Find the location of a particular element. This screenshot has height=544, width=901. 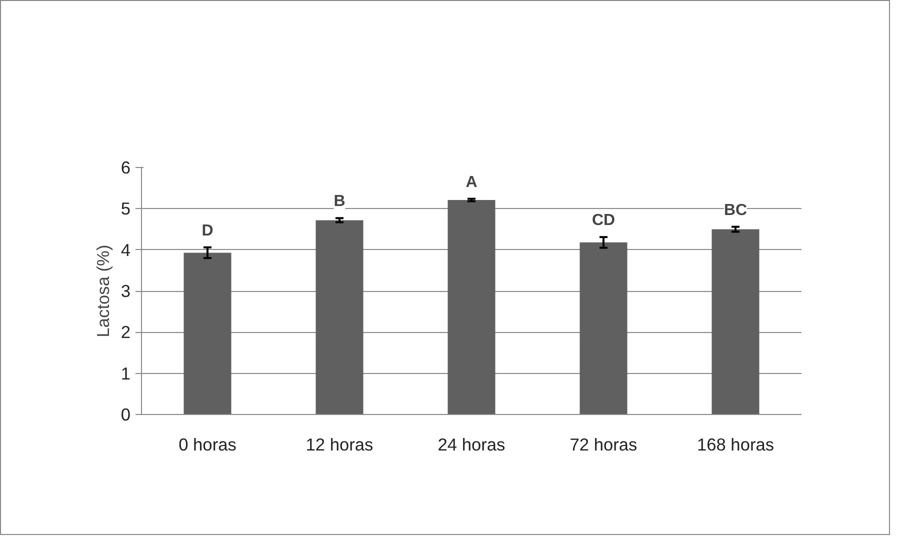

annotation: D is located at coordinates (208, 231).